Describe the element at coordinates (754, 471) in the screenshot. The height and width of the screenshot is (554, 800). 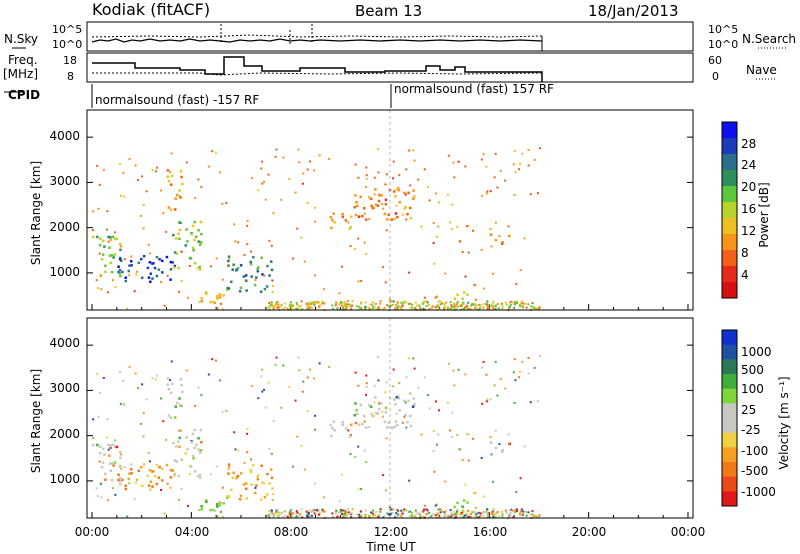
I see `velocity-cbar-tick-neg500: -500` at that location.